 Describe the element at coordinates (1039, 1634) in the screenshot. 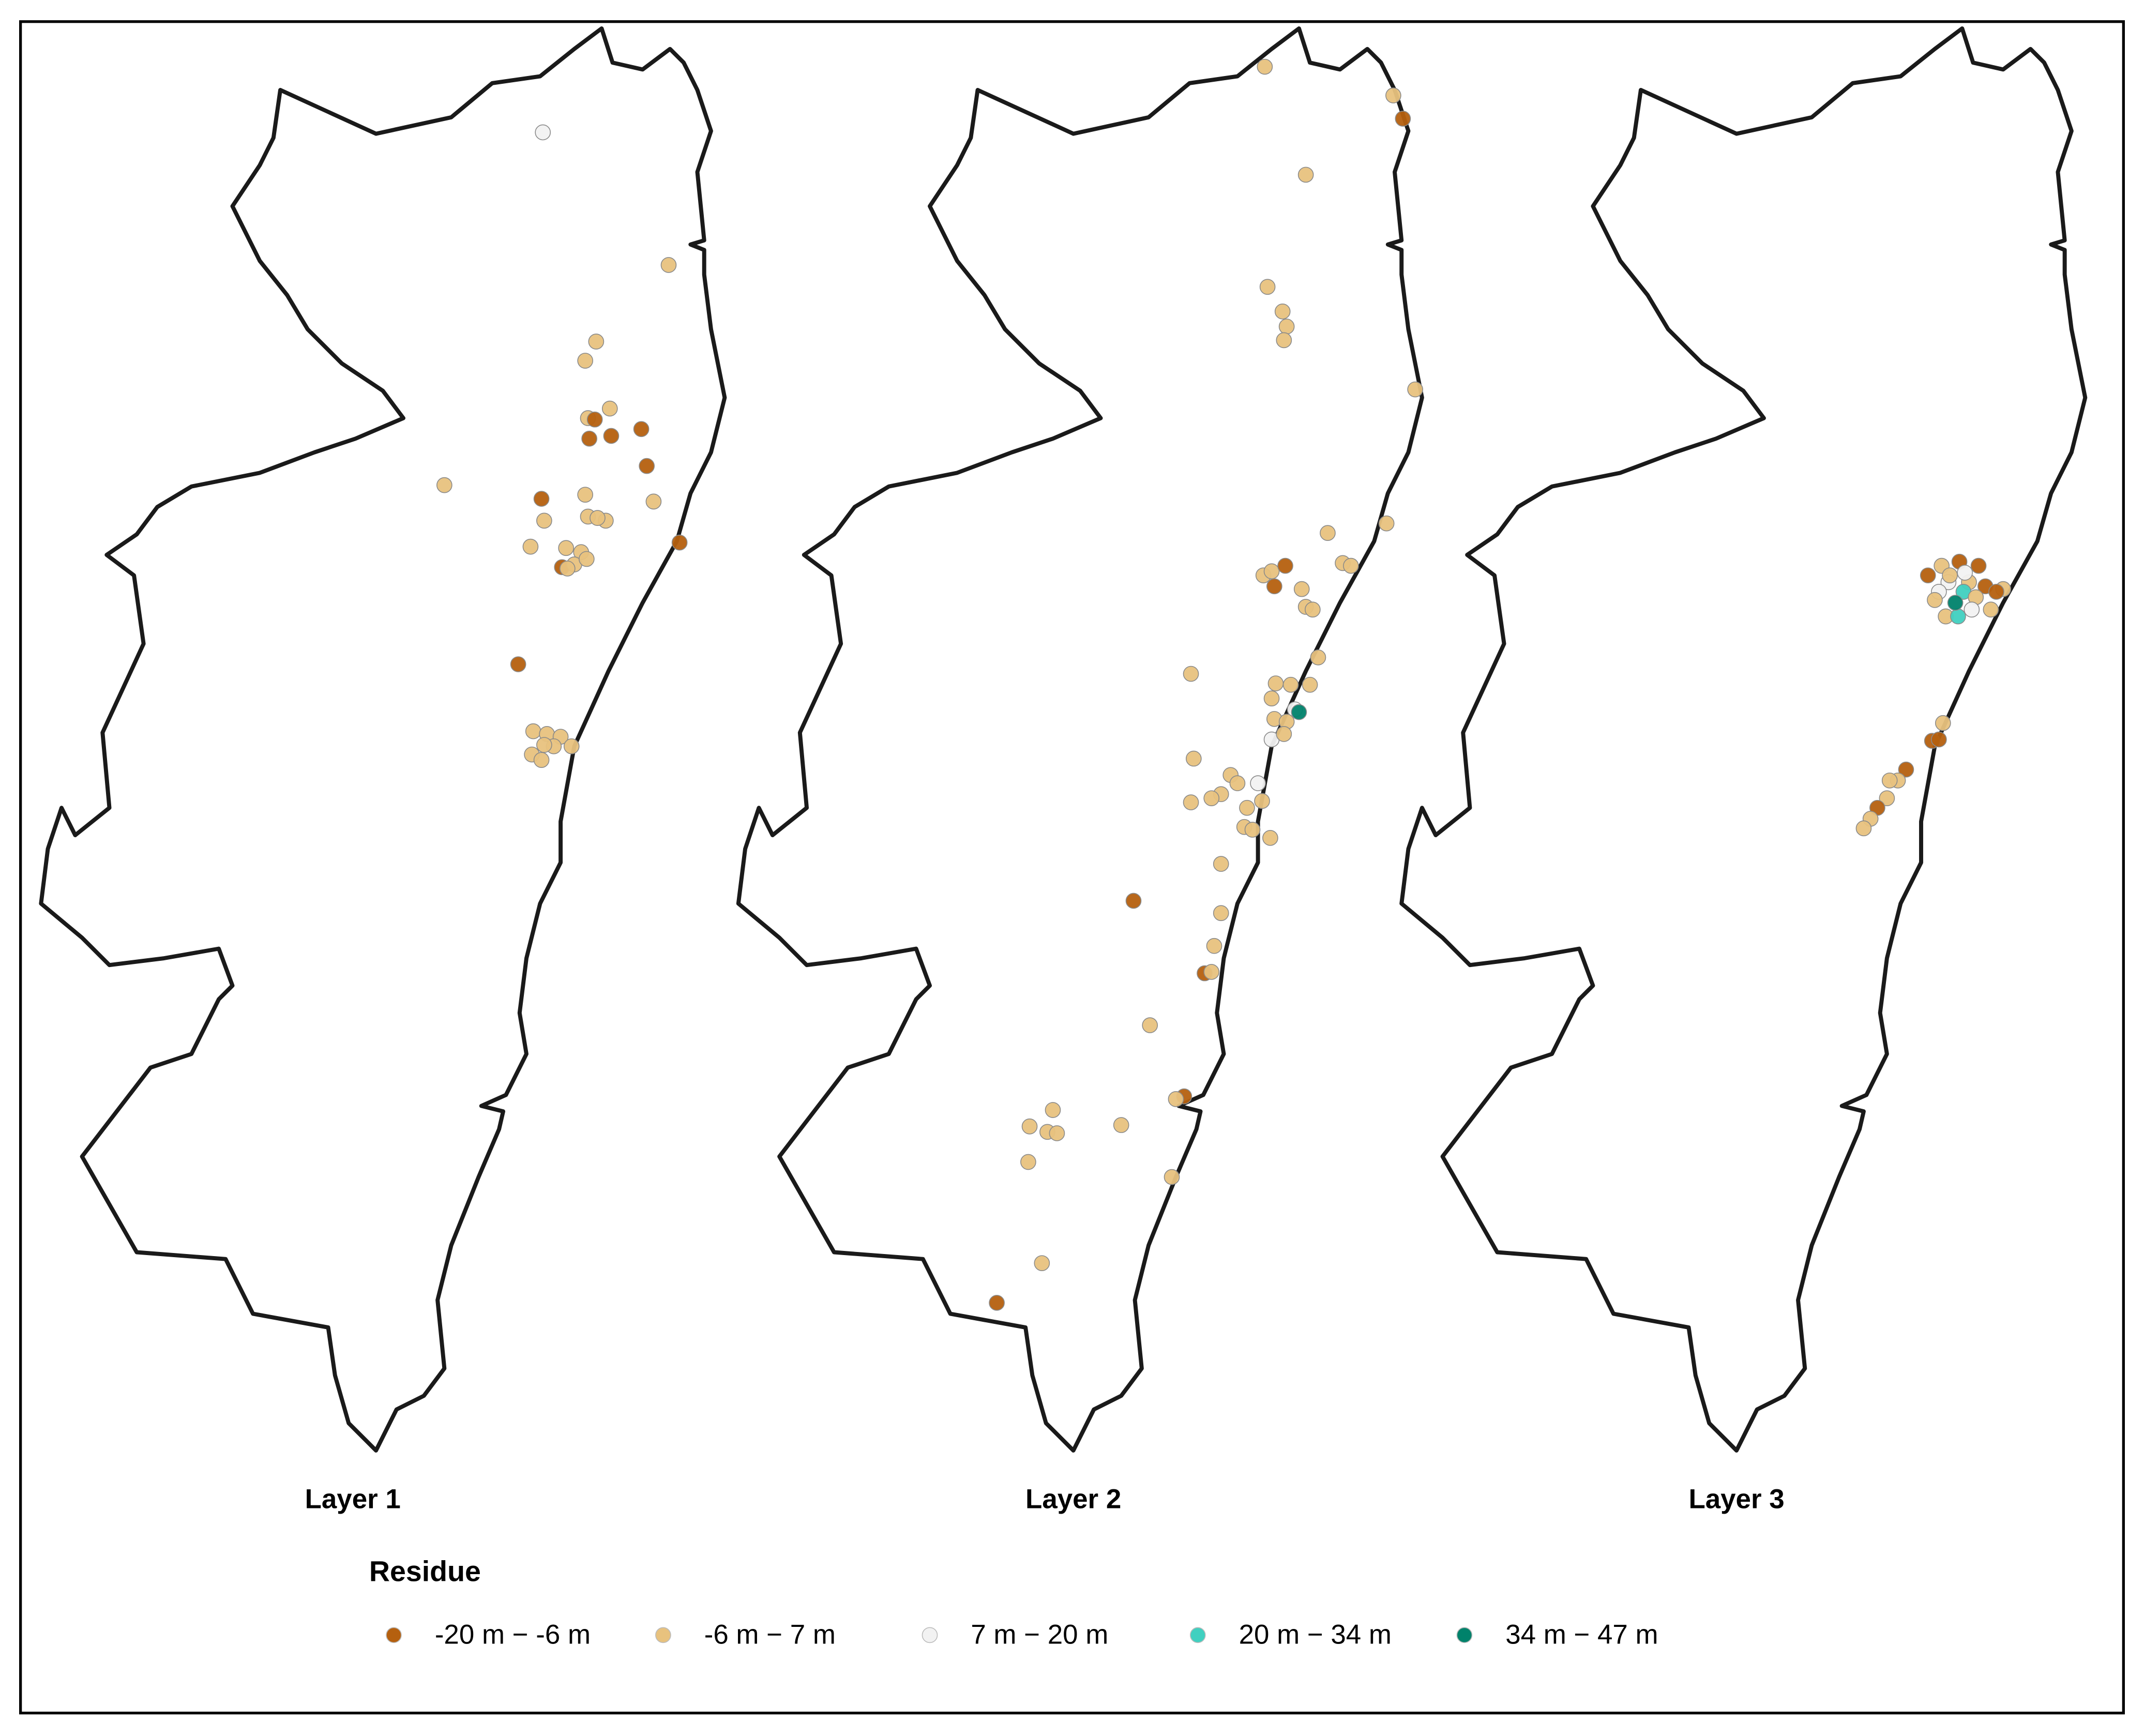

I see `legend-label: 7 m − 20 m` at that location.